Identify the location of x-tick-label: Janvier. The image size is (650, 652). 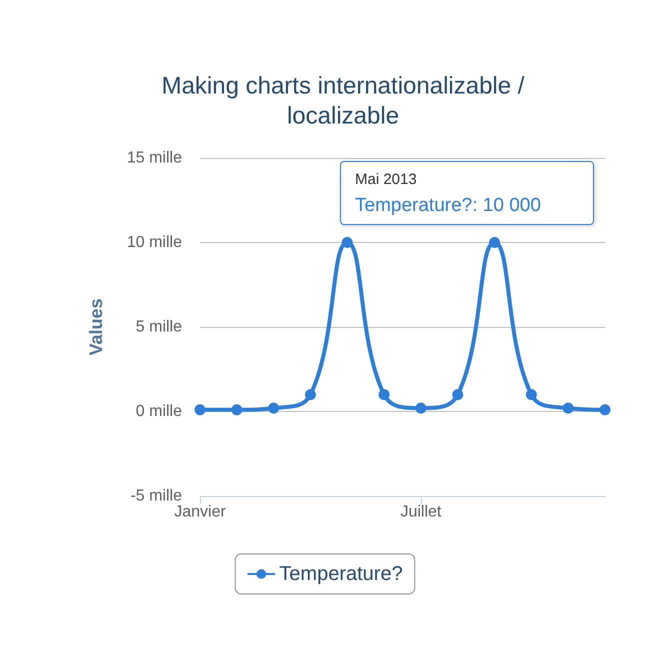
(200, 512).